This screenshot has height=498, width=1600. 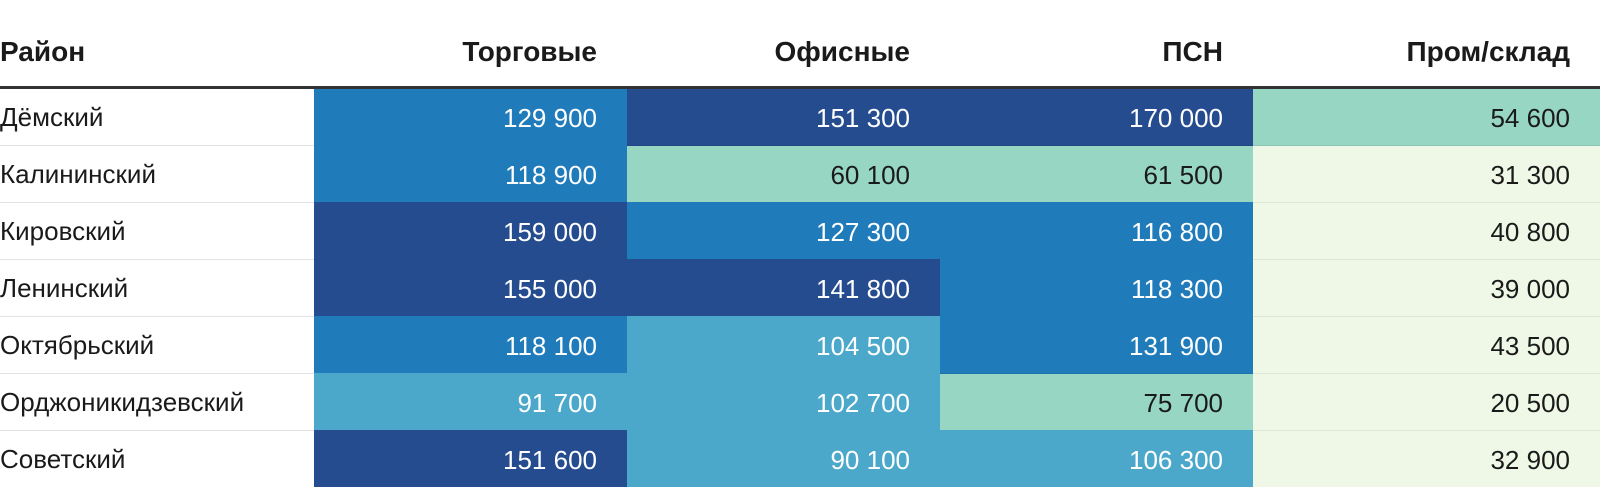 What do you see at coordinates (1096, 288) in the screenshot?
I see `heat-cell: 118 300` at bounding box center [1096, 288].